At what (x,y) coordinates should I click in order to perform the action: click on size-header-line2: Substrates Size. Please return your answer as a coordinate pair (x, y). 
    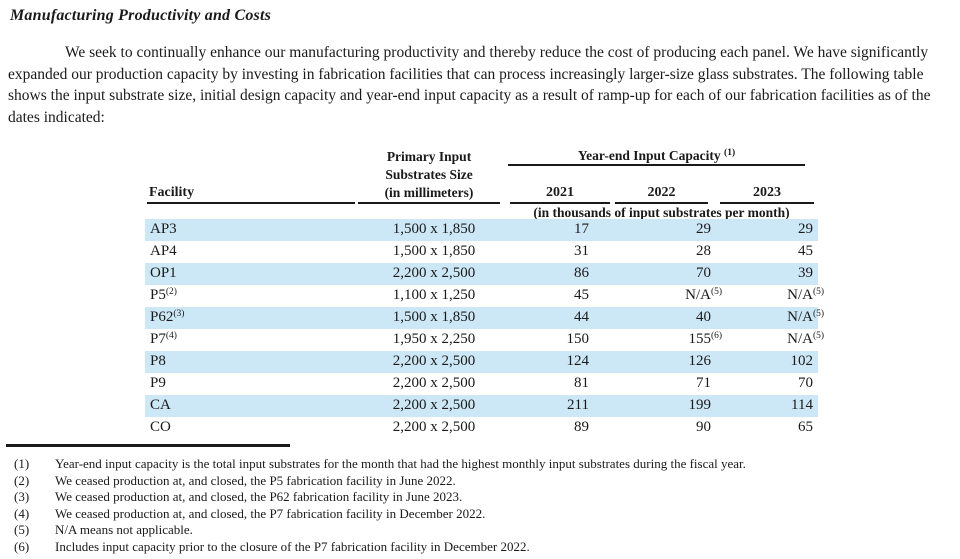
    Looking at the image, I should click on (429, 174).